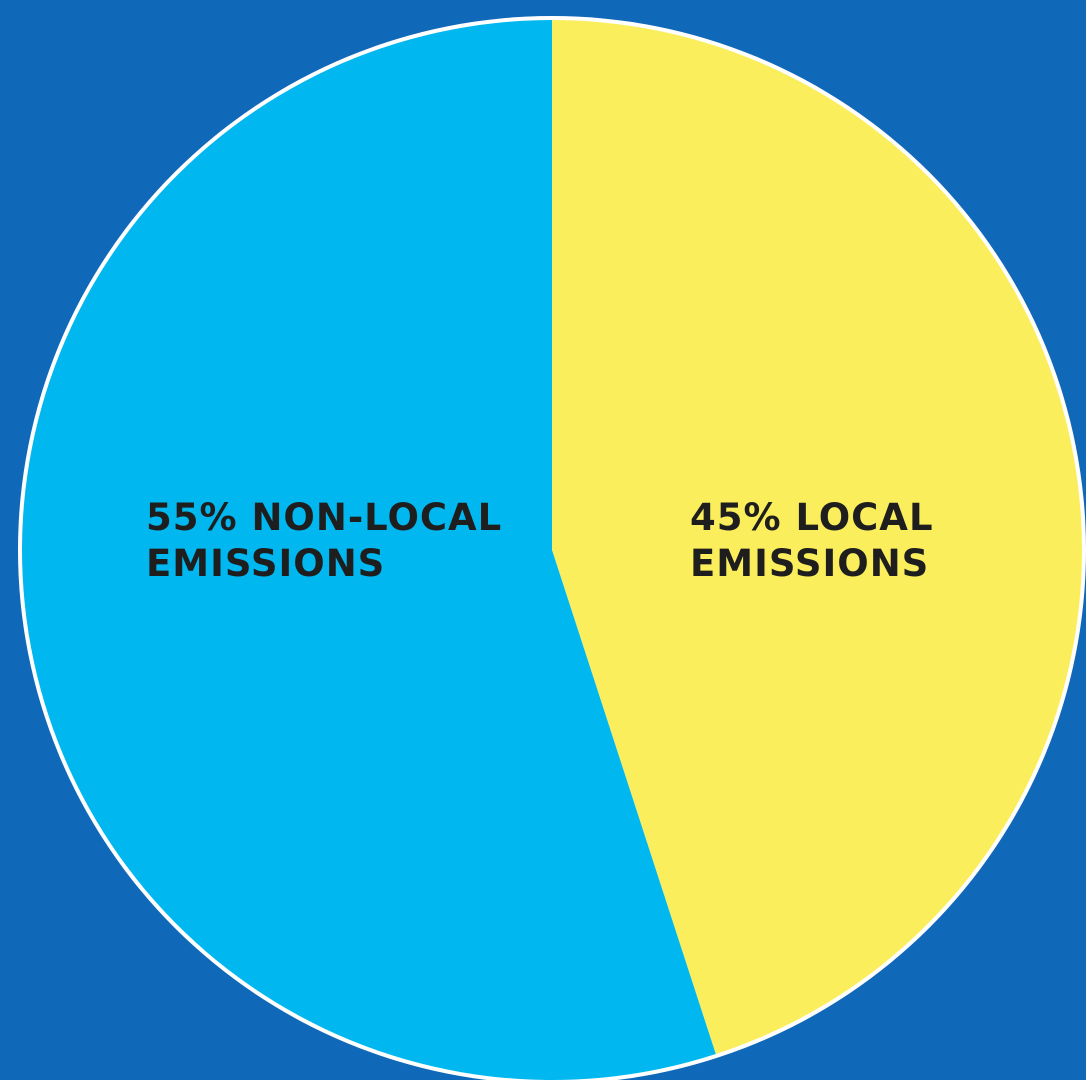 The width and height of the screenshot is (1086, 1080). I want to click on slice-label-line: 45% LOCAL, so click(812, 517).